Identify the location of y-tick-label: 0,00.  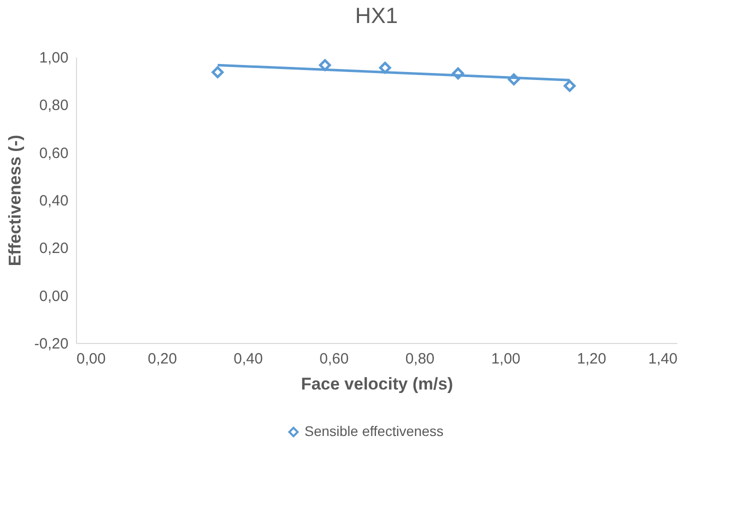
(53, 296).